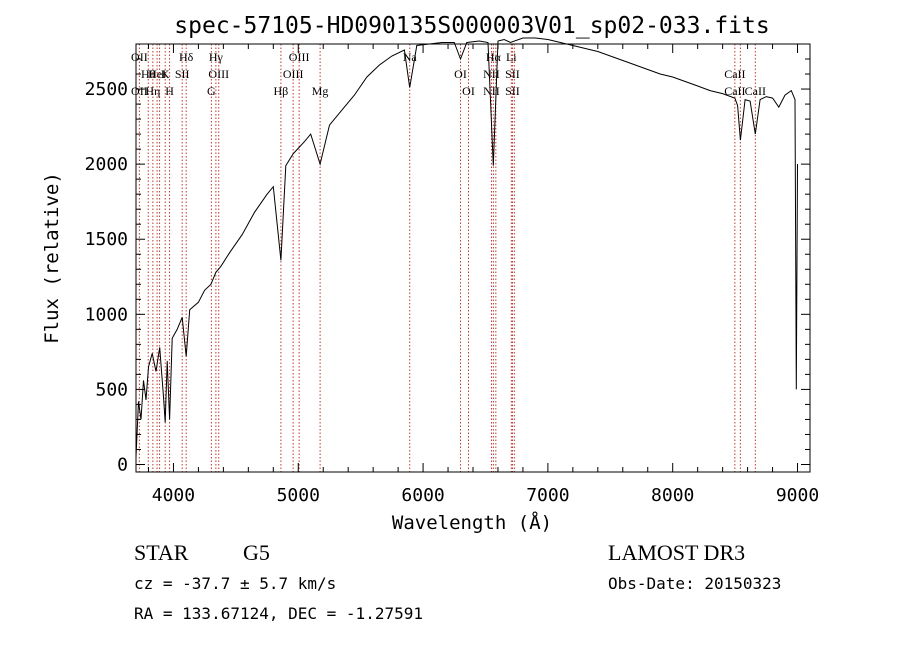 This screenshot has height=649, width=900. What do you see at coordinates (106, 89) in the screenshot?
I see `y-tick-label: 2500` at bounding box center [106, 89].